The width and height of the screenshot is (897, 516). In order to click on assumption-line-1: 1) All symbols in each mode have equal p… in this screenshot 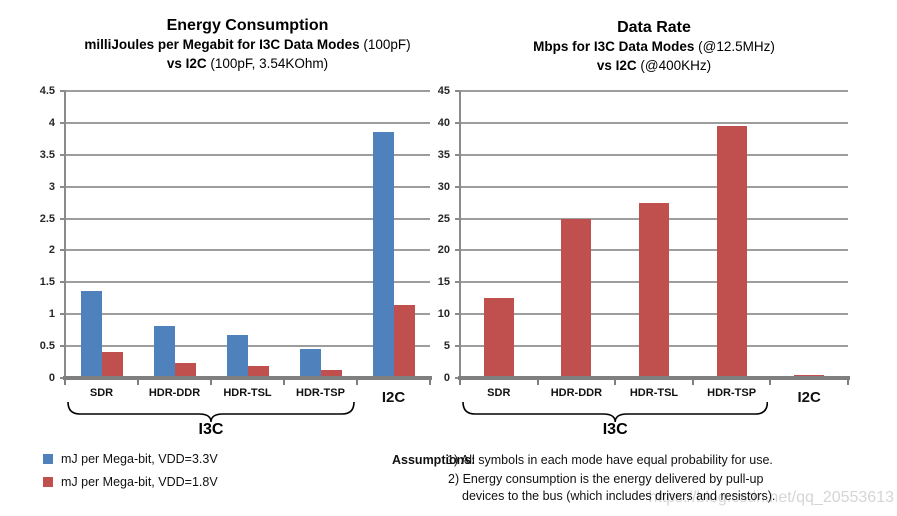, I will do `click(610, 460)`.